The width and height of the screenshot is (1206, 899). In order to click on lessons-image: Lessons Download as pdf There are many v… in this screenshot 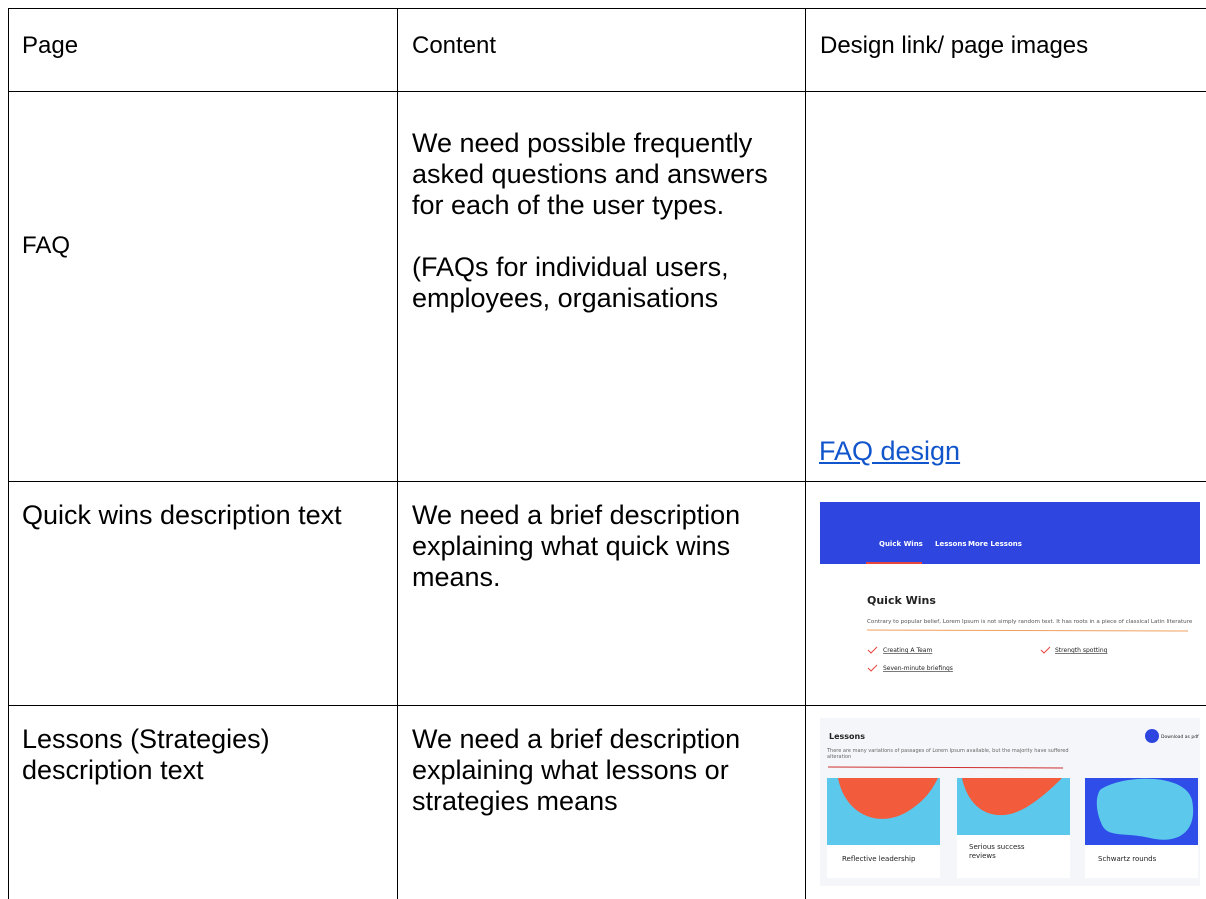, I will do `click(1010, 802)`.